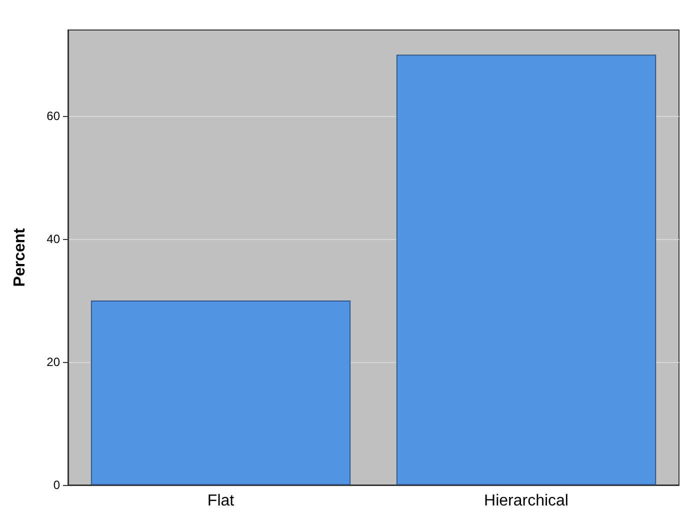 This screenshot has width=689, height=519. I want to click on x-tick-label: Hierarchical, so click(526, 501).